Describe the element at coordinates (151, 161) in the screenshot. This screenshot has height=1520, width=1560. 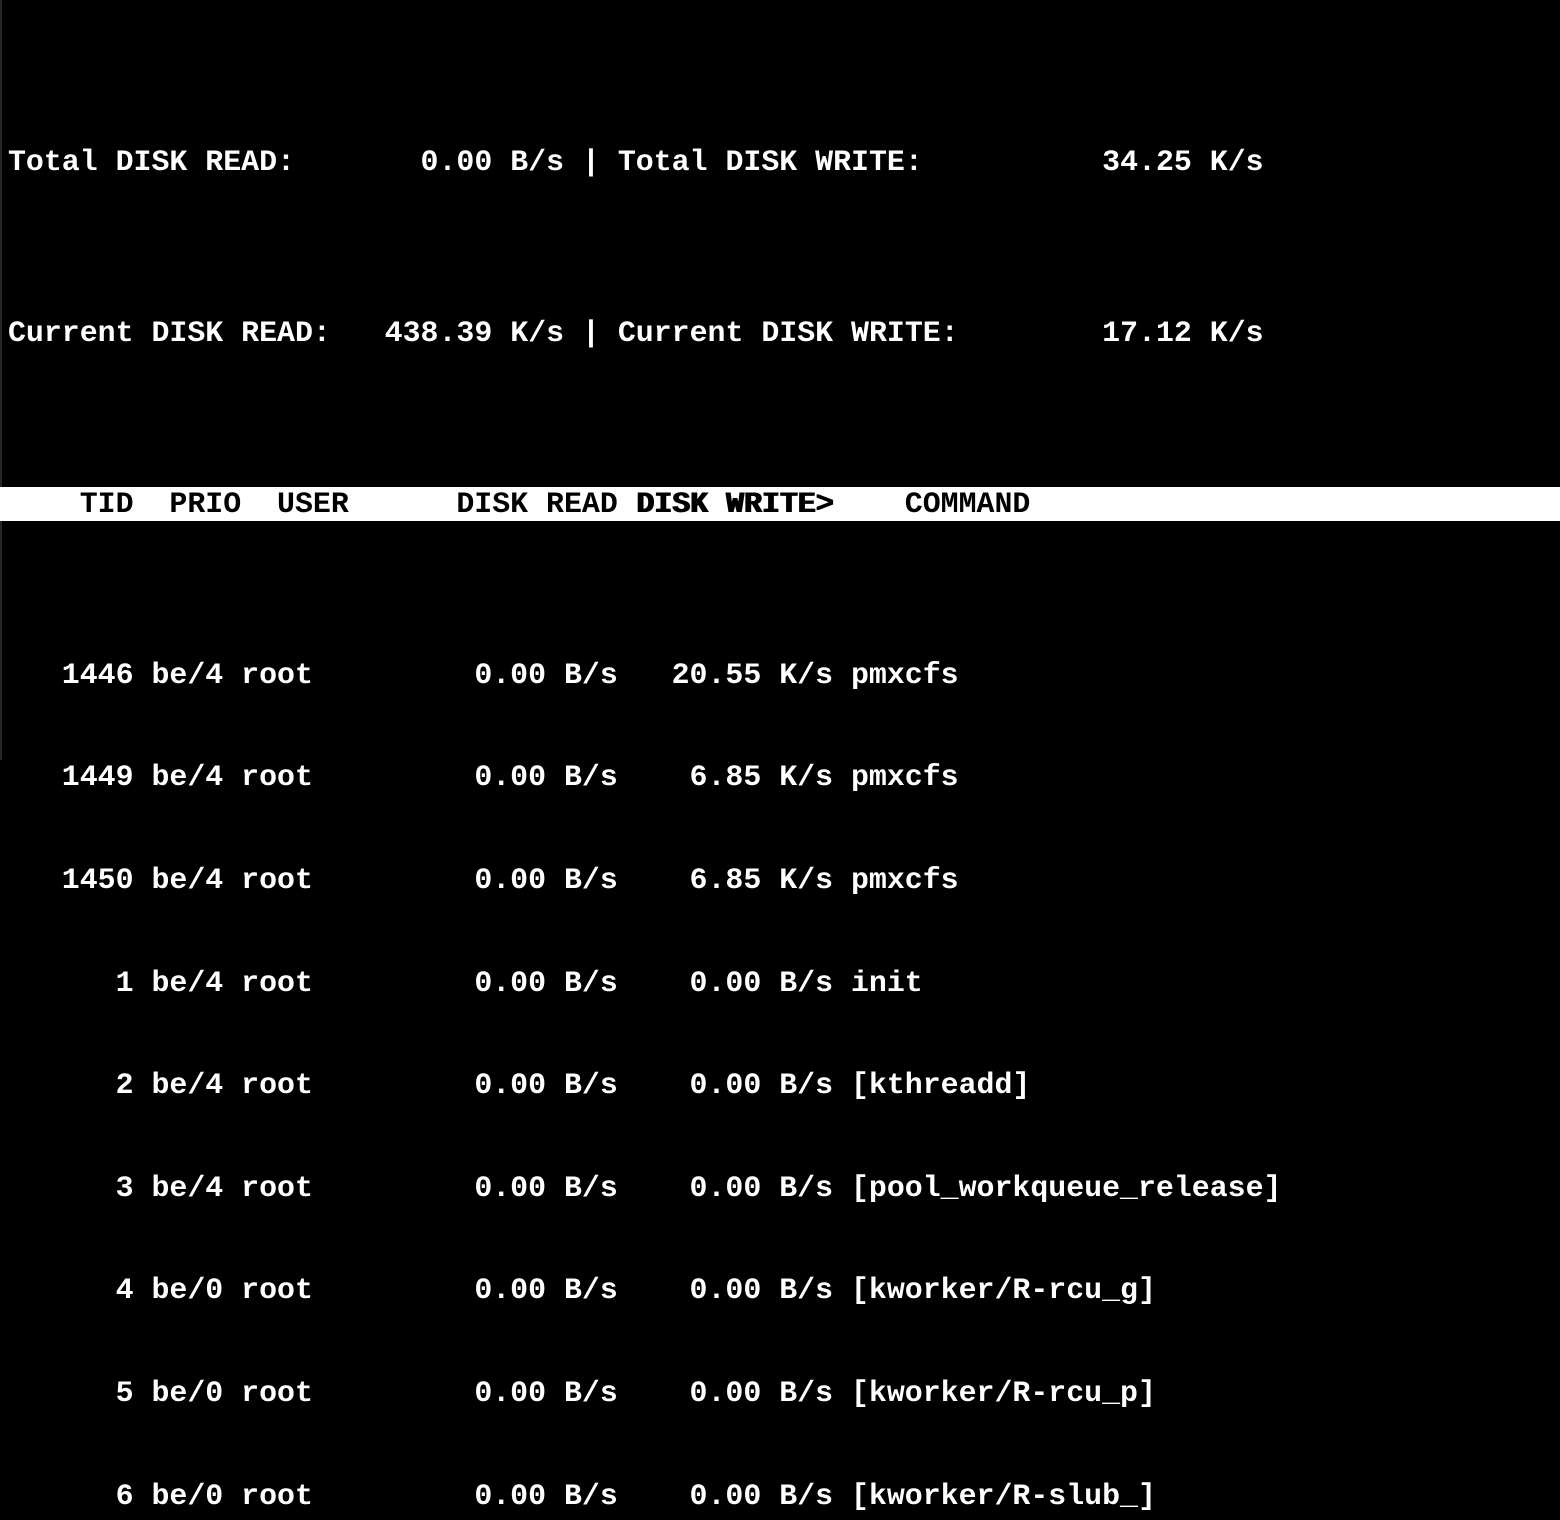
I see `total-disk-read-label: Total DISK READ:` at that location.